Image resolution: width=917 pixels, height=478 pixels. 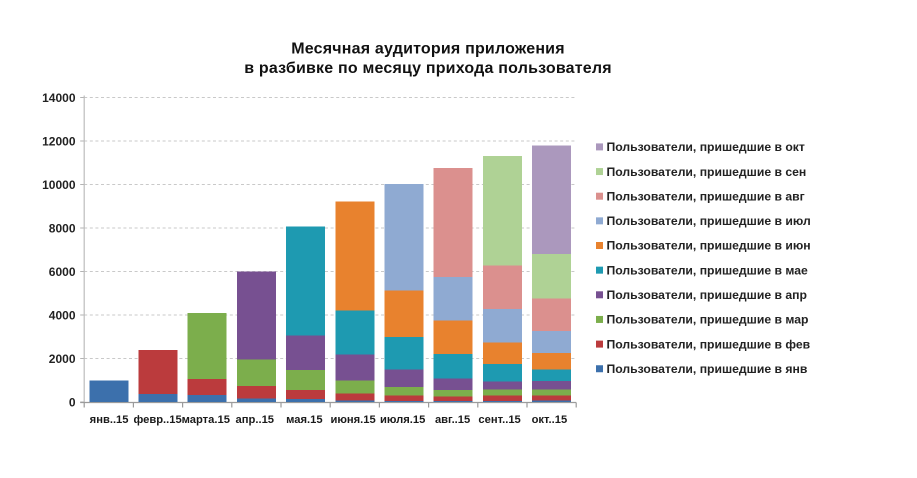 I want to click on svg-text: июня.15, so click(x=352, y=420).